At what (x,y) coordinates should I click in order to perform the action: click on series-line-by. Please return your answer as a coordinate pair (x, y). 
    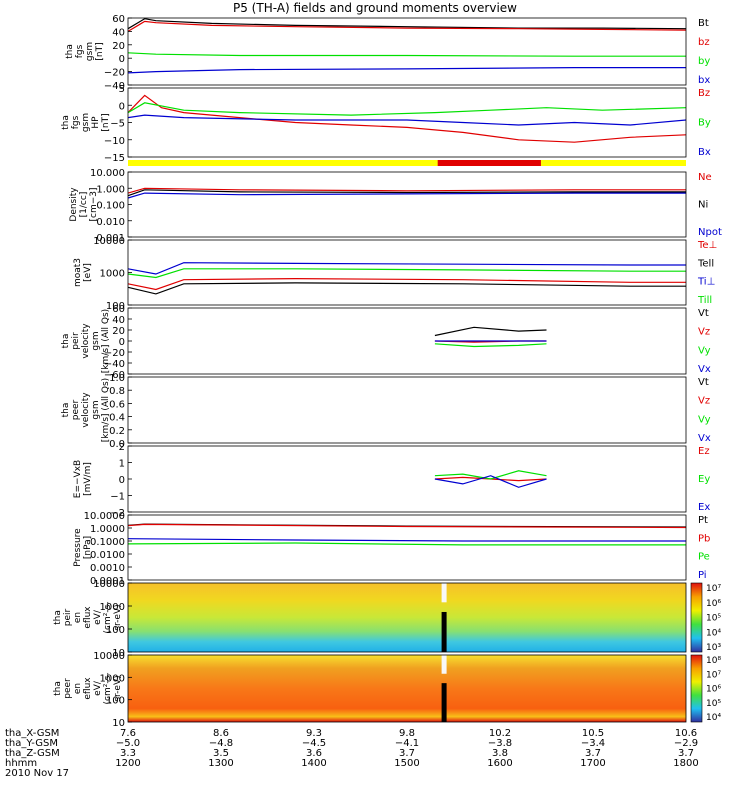
    Looking at the image, I should click on (406, 54).